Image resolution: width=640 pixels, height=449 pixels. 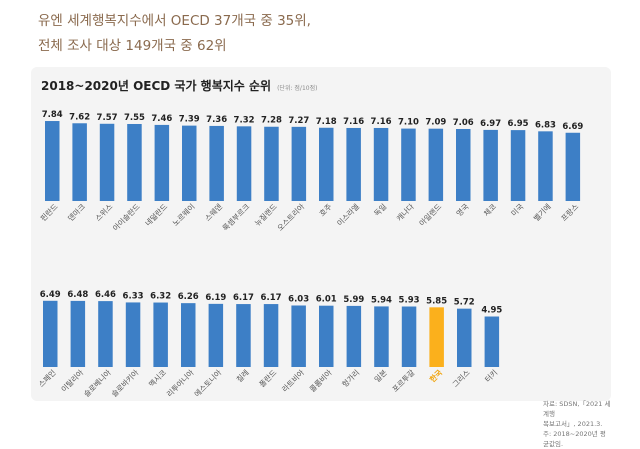 What do you see at coordinates (216, 120) in the screenshot?
I see `value-label-스웨덴: 7.36` at bounding box center [216, 120].